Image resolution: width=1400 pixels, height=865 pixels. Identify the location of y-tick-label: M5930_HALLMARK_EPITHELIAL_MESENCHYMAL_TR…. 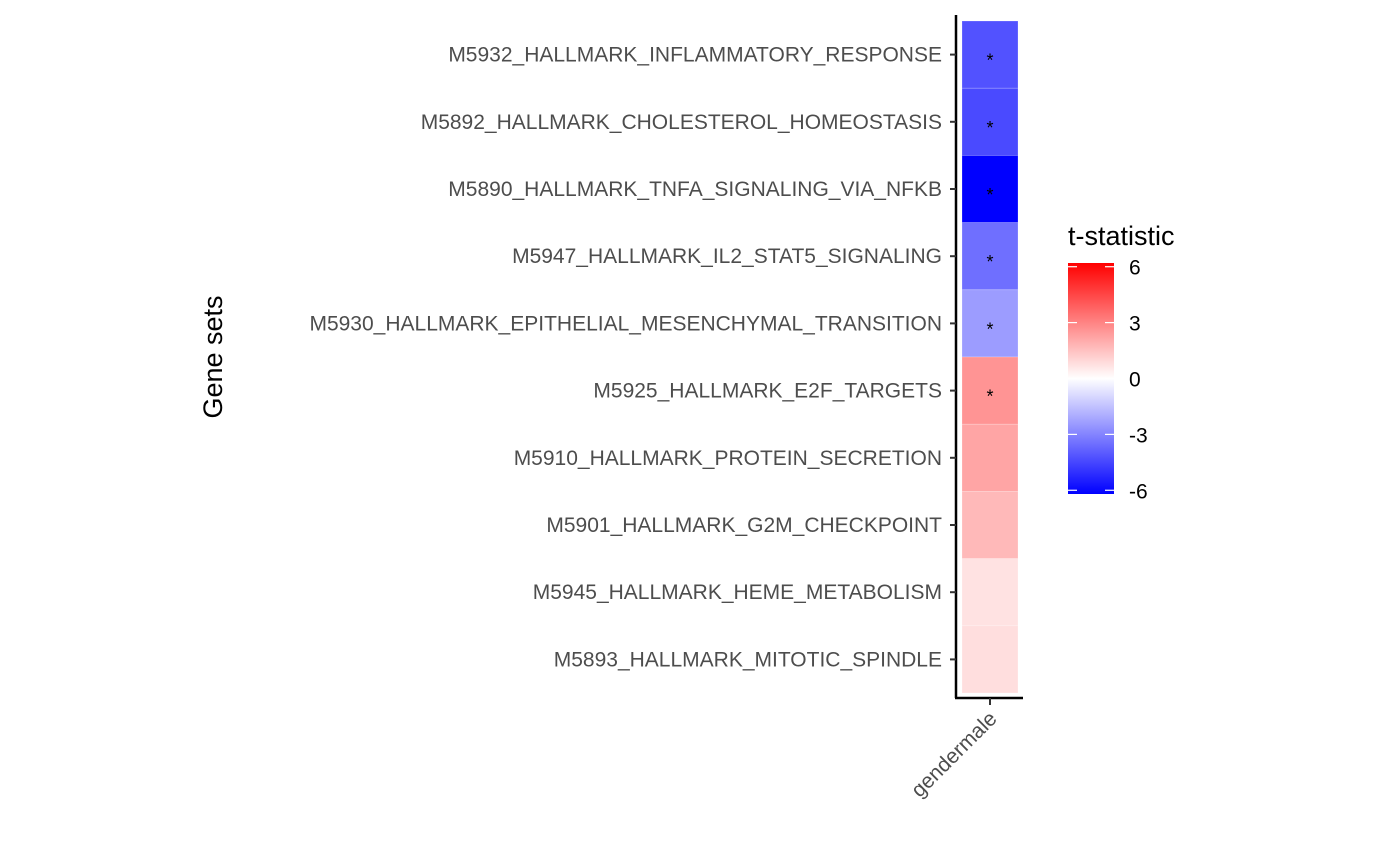
(625, 323).